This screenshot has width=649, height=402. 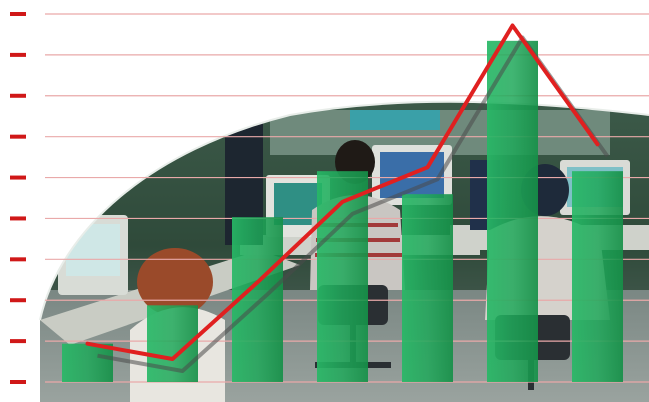 I want to click on chart-tick-marks, so click(x=18, y=198).